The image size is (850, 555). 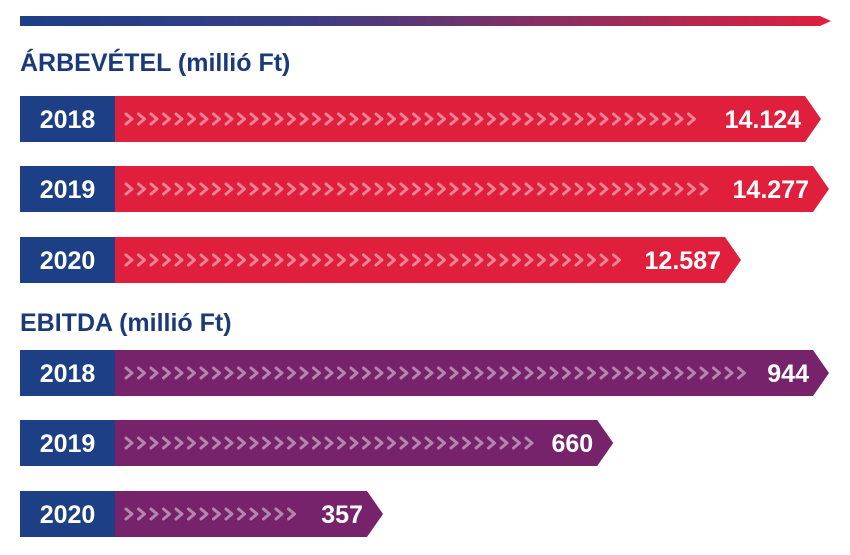 I want to click on revenue-value-label: 12.587, so click(x=683, y=261).